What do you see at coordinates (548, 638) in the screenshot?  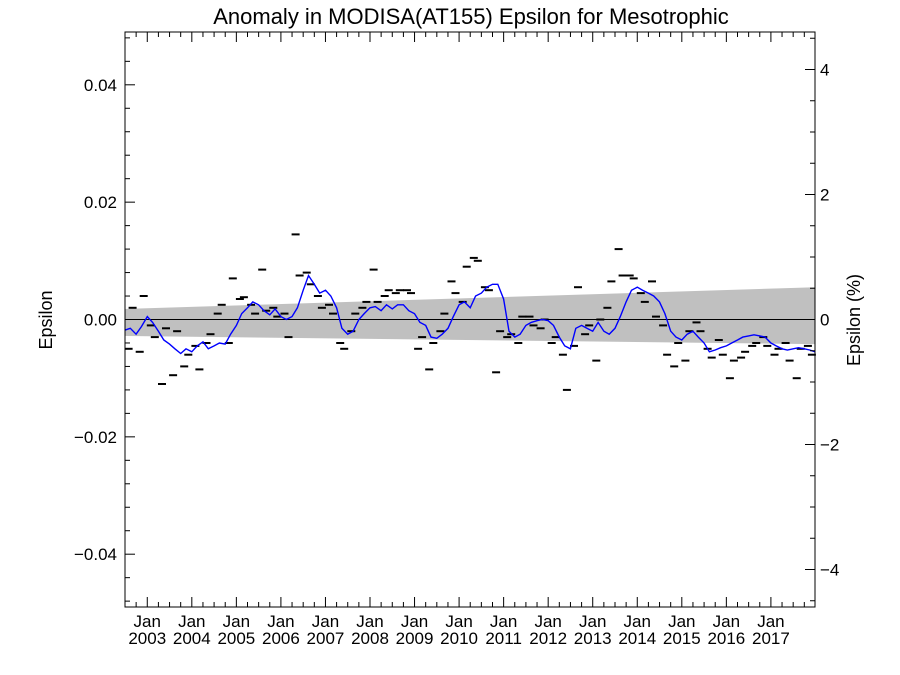 I see `x-tick-year: 2012` at bounding box center [548, 638].